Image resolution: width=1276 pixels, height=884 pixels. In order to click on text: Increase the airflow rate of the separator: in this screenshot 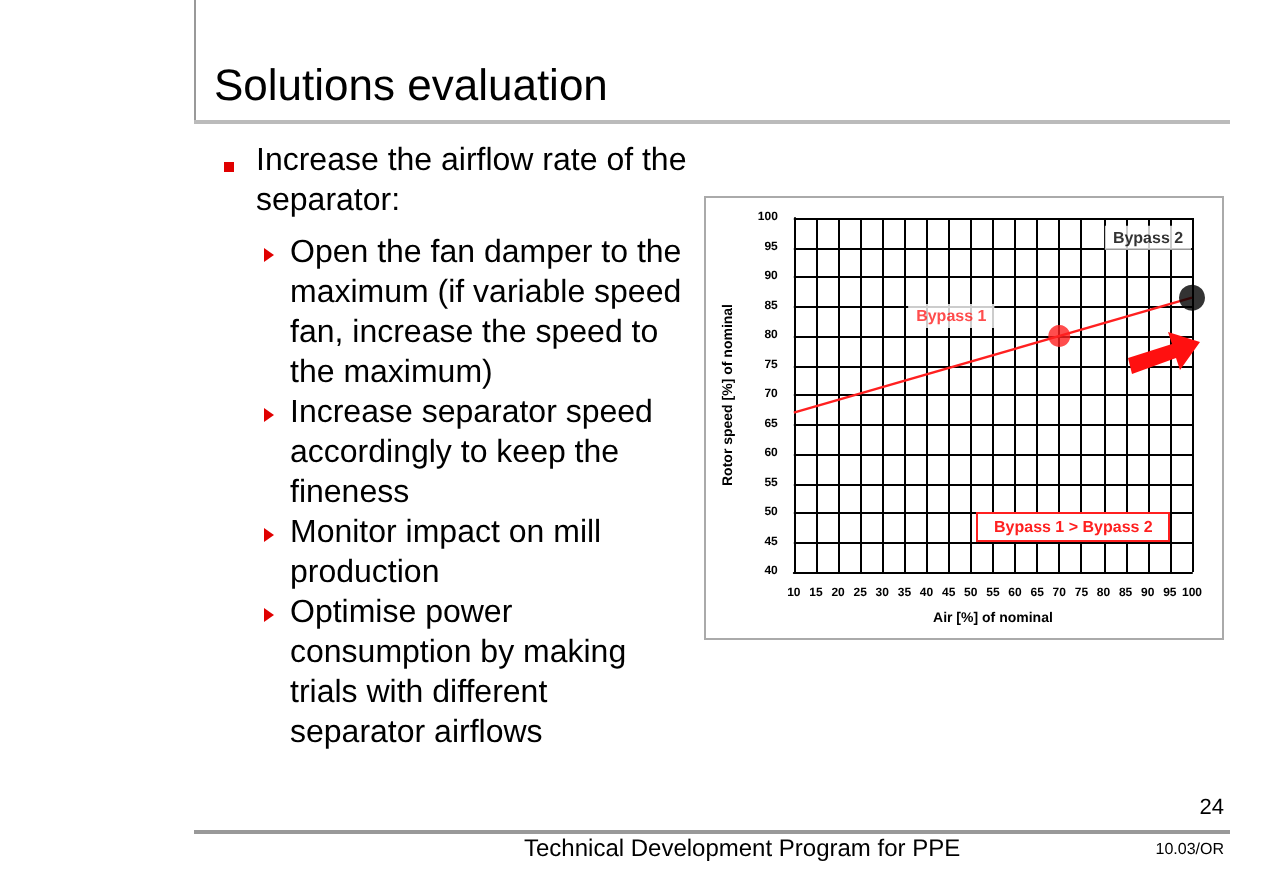, I will do `click(472, 182)`.